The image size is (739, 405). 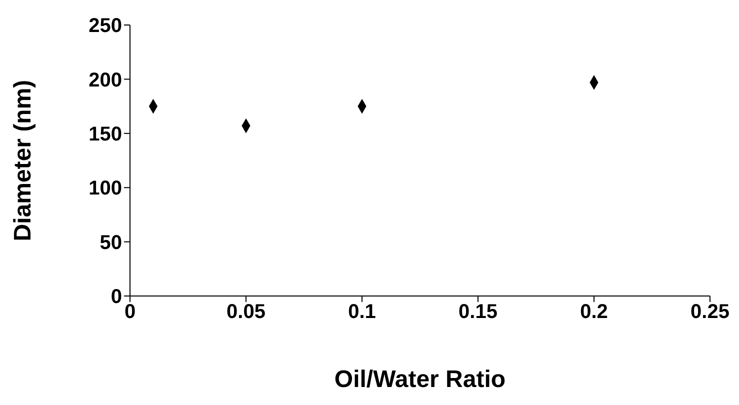 I want to click on x-tick-label: 0.25, so click(x=710, y=312).